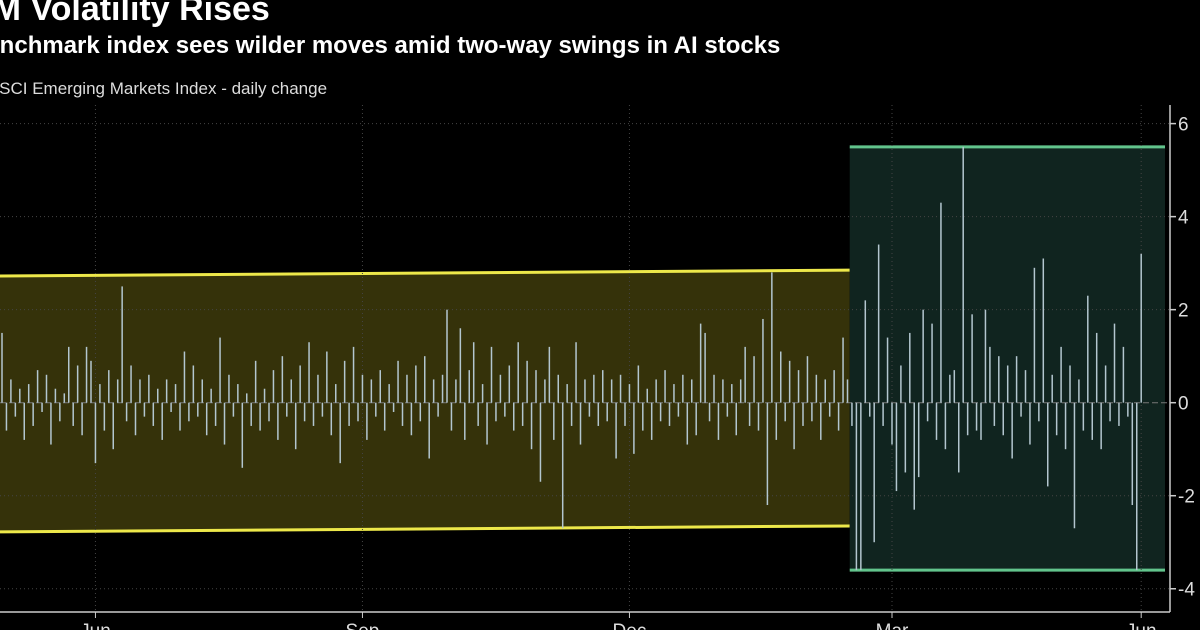  What do you see at coordinates (95, 625) in the screenshot?
I see `x-tick-label: Jun` at bounding box center [95, 625].